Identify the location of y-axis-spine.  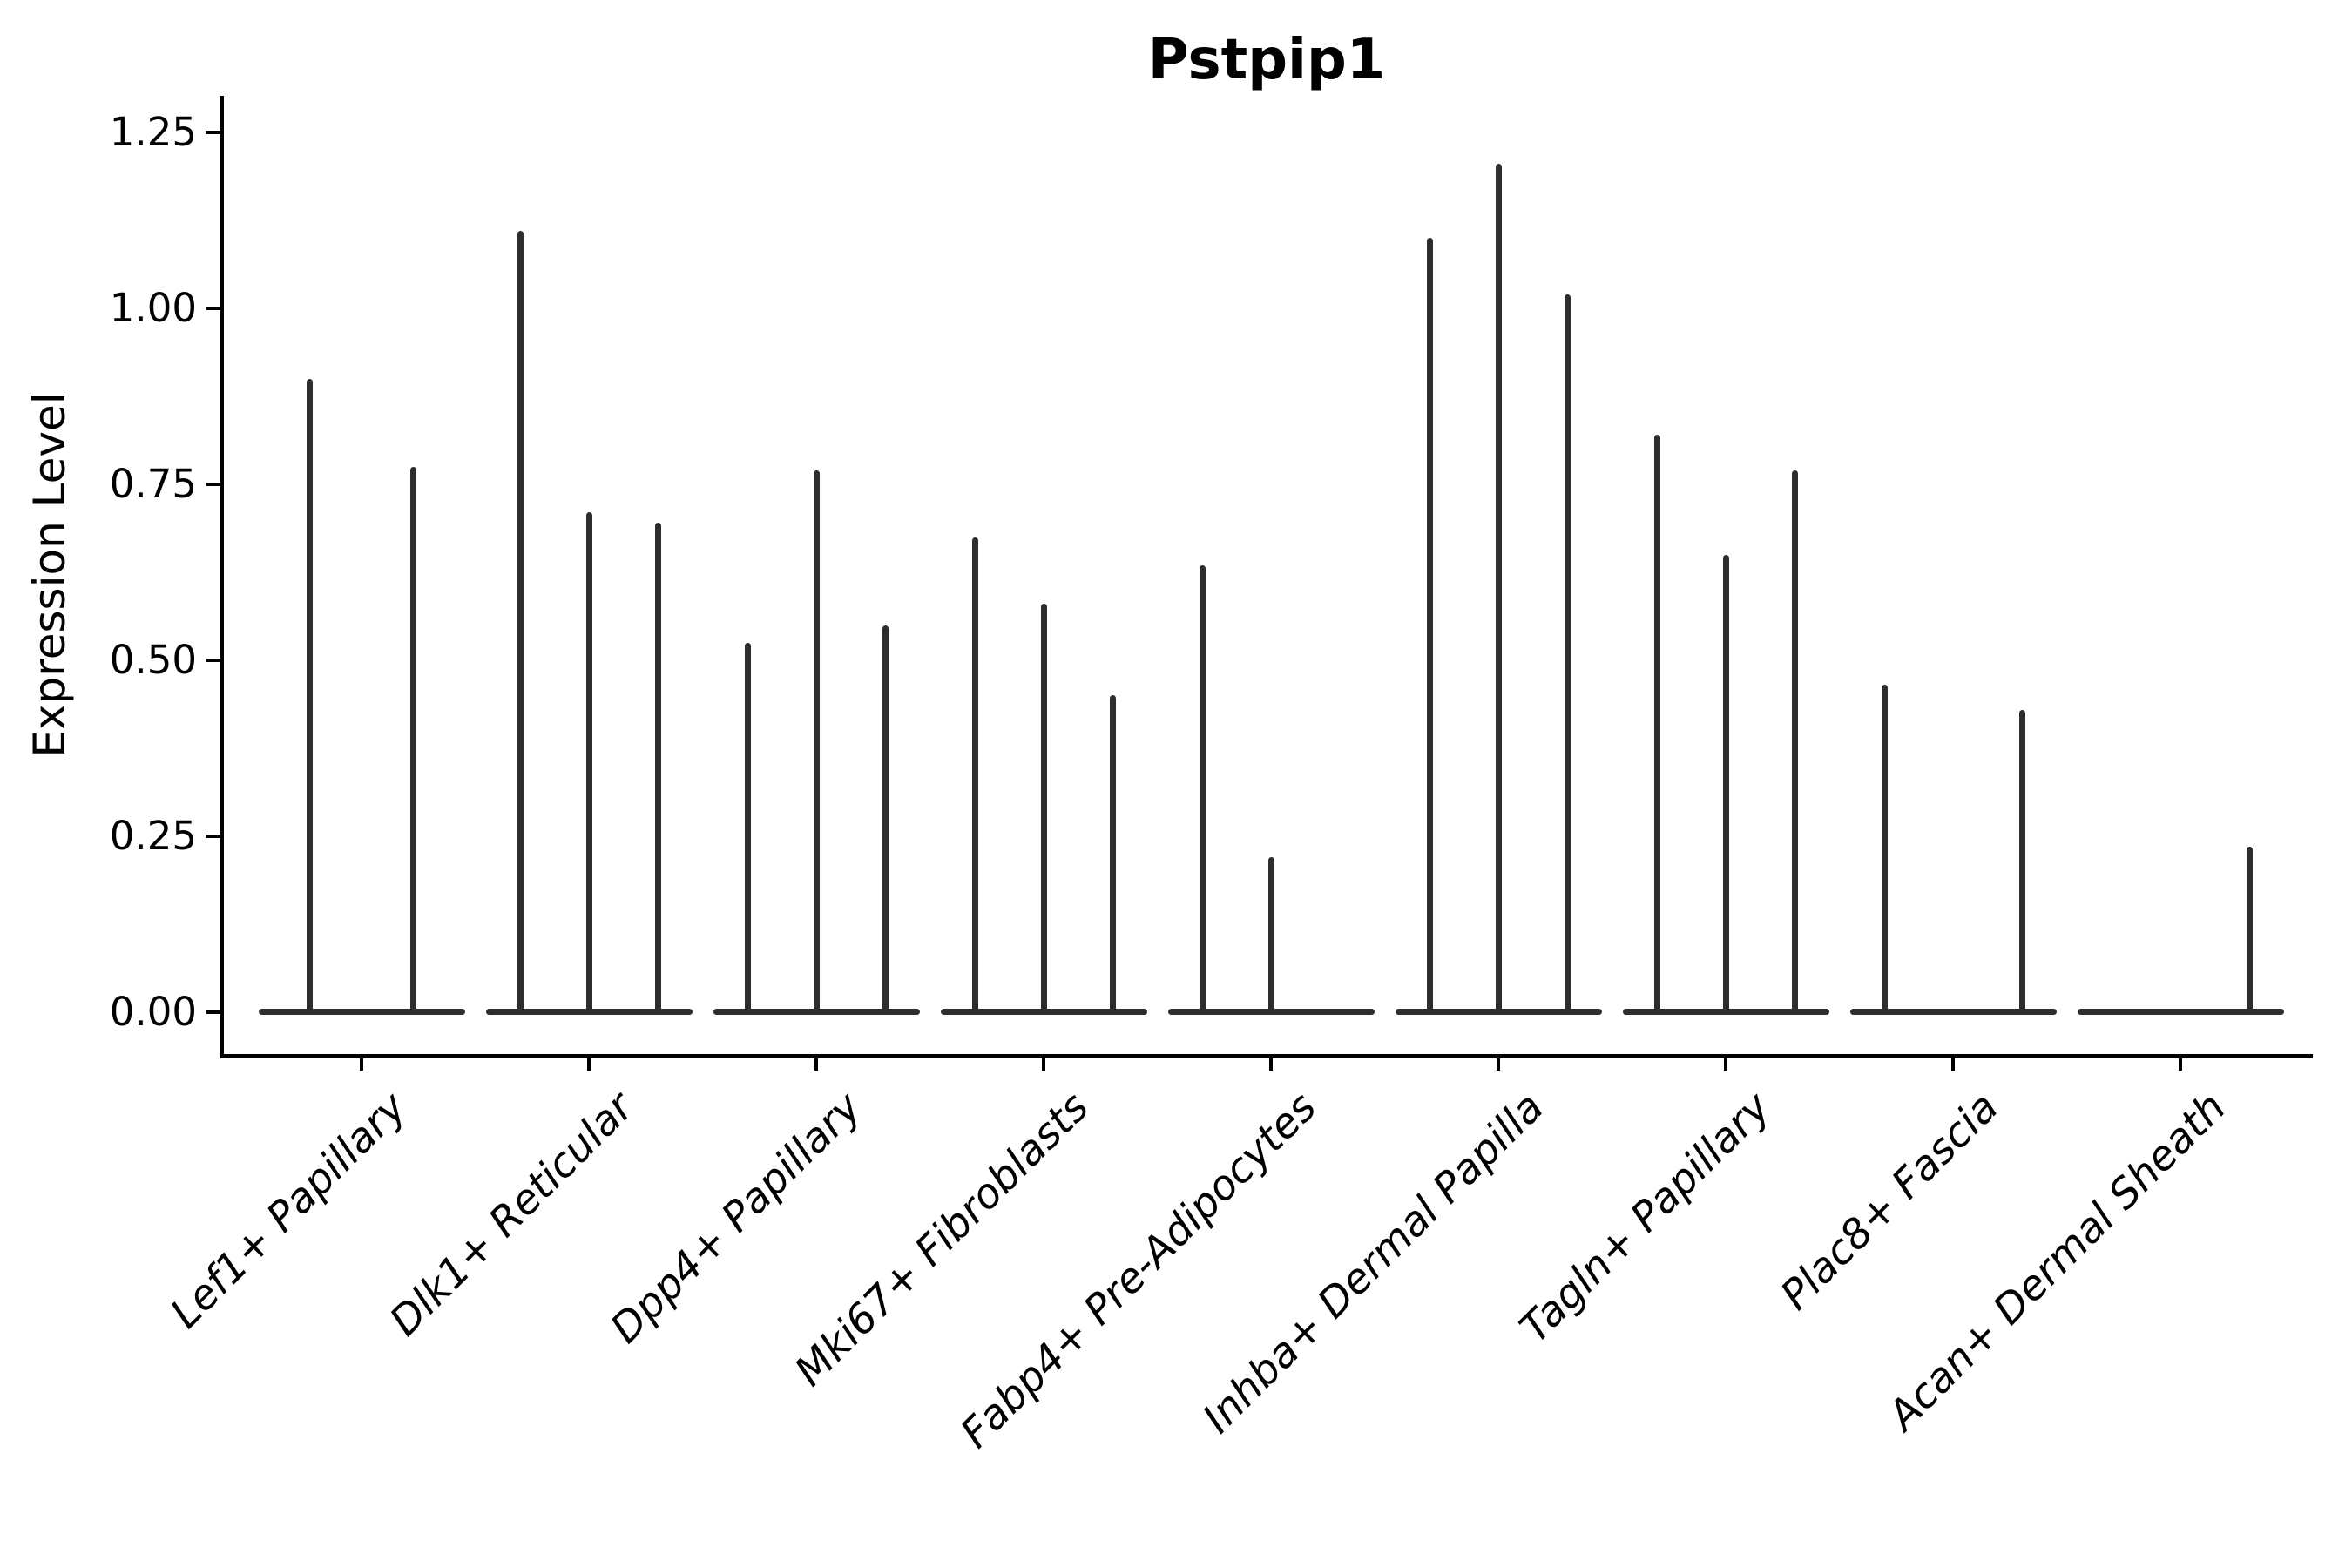
(222, 577).